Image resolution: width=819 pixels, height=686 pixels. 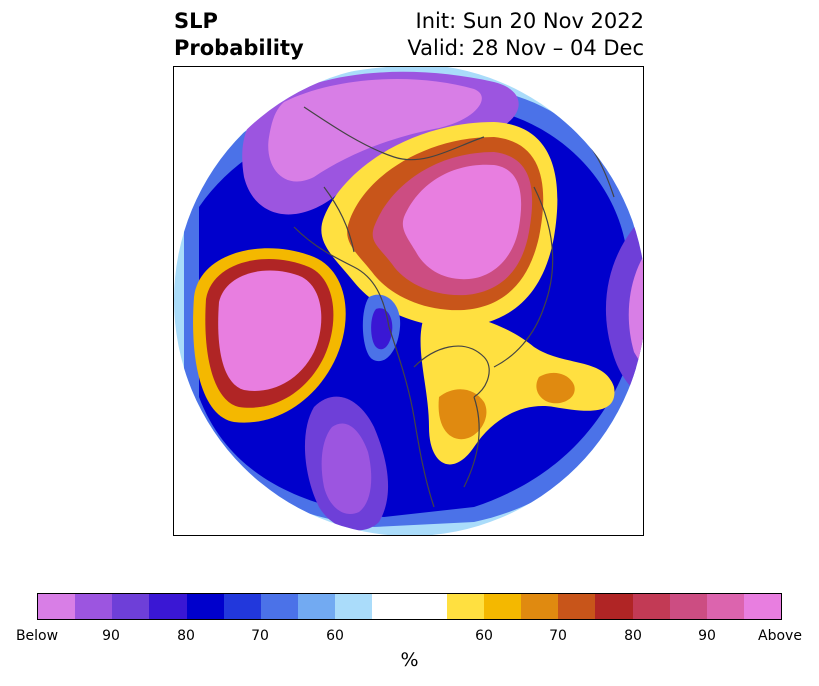 I want to click on above-arctic-peak, so click(x=462, y=222).